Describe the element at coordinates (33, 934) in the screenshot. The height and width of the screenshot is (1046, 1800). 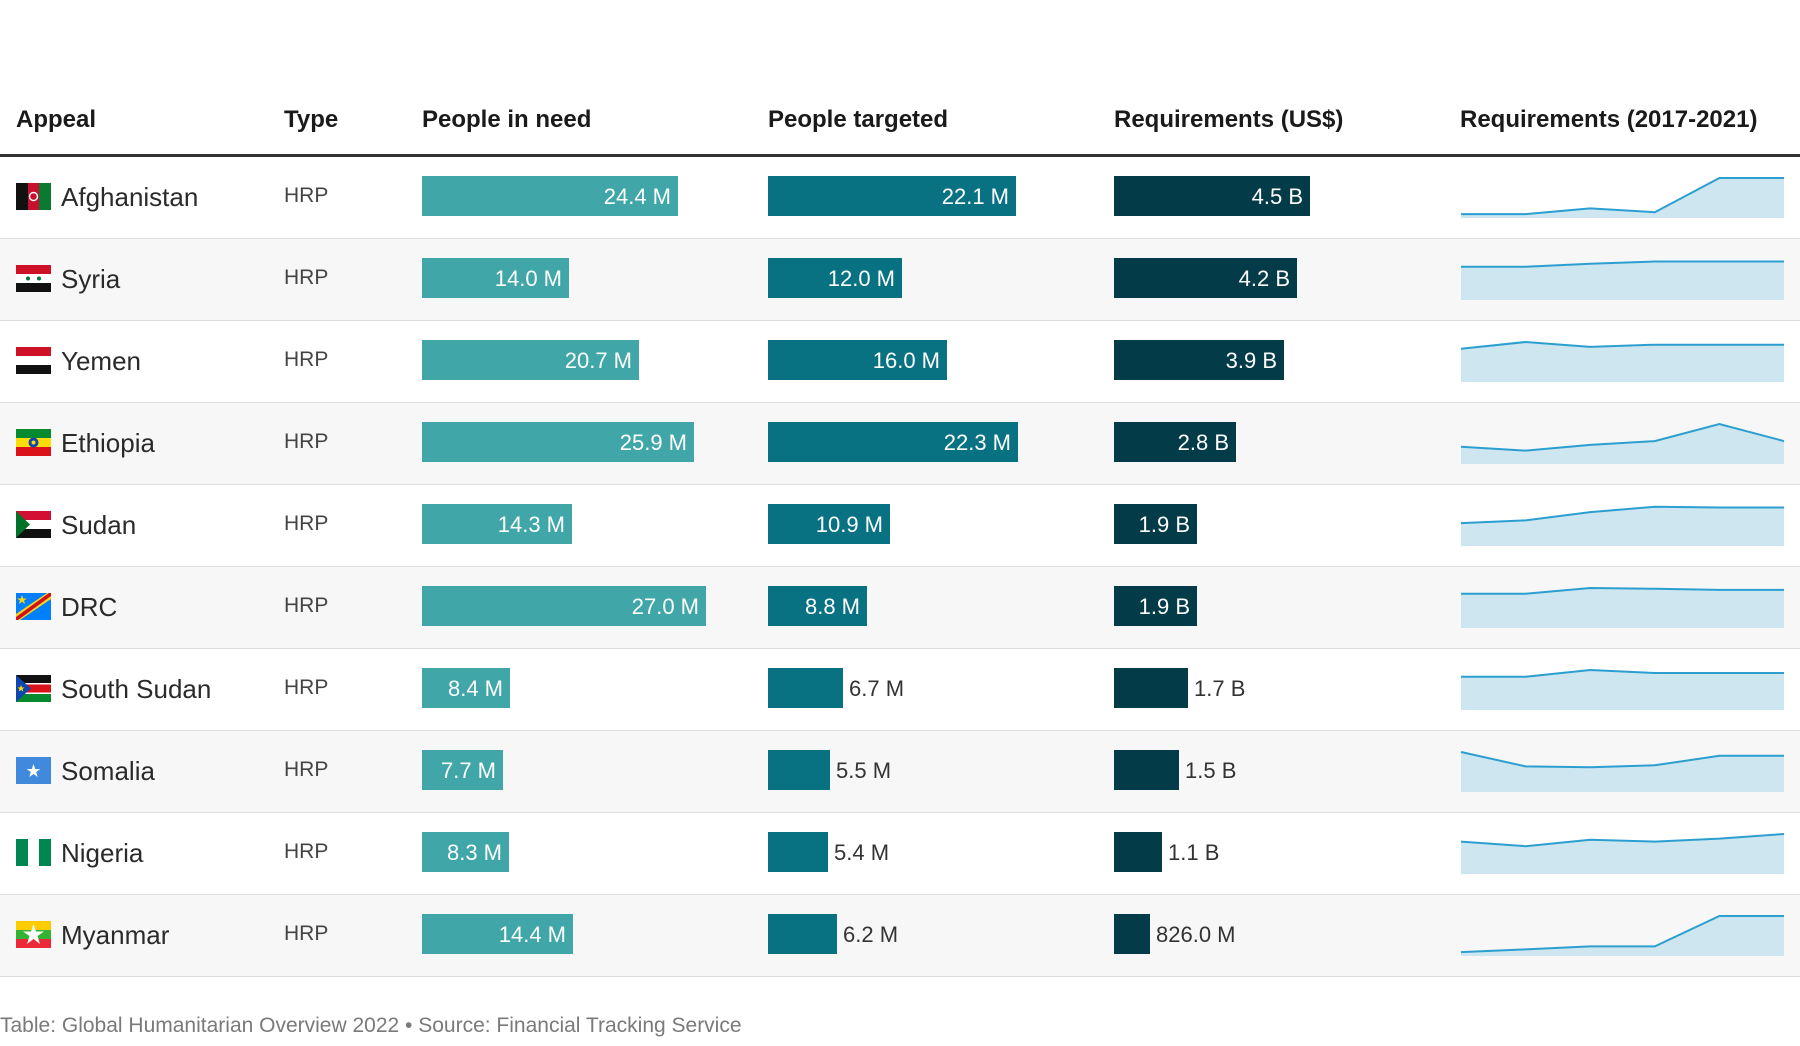
I see `myanmar-flag-icon` at that location.